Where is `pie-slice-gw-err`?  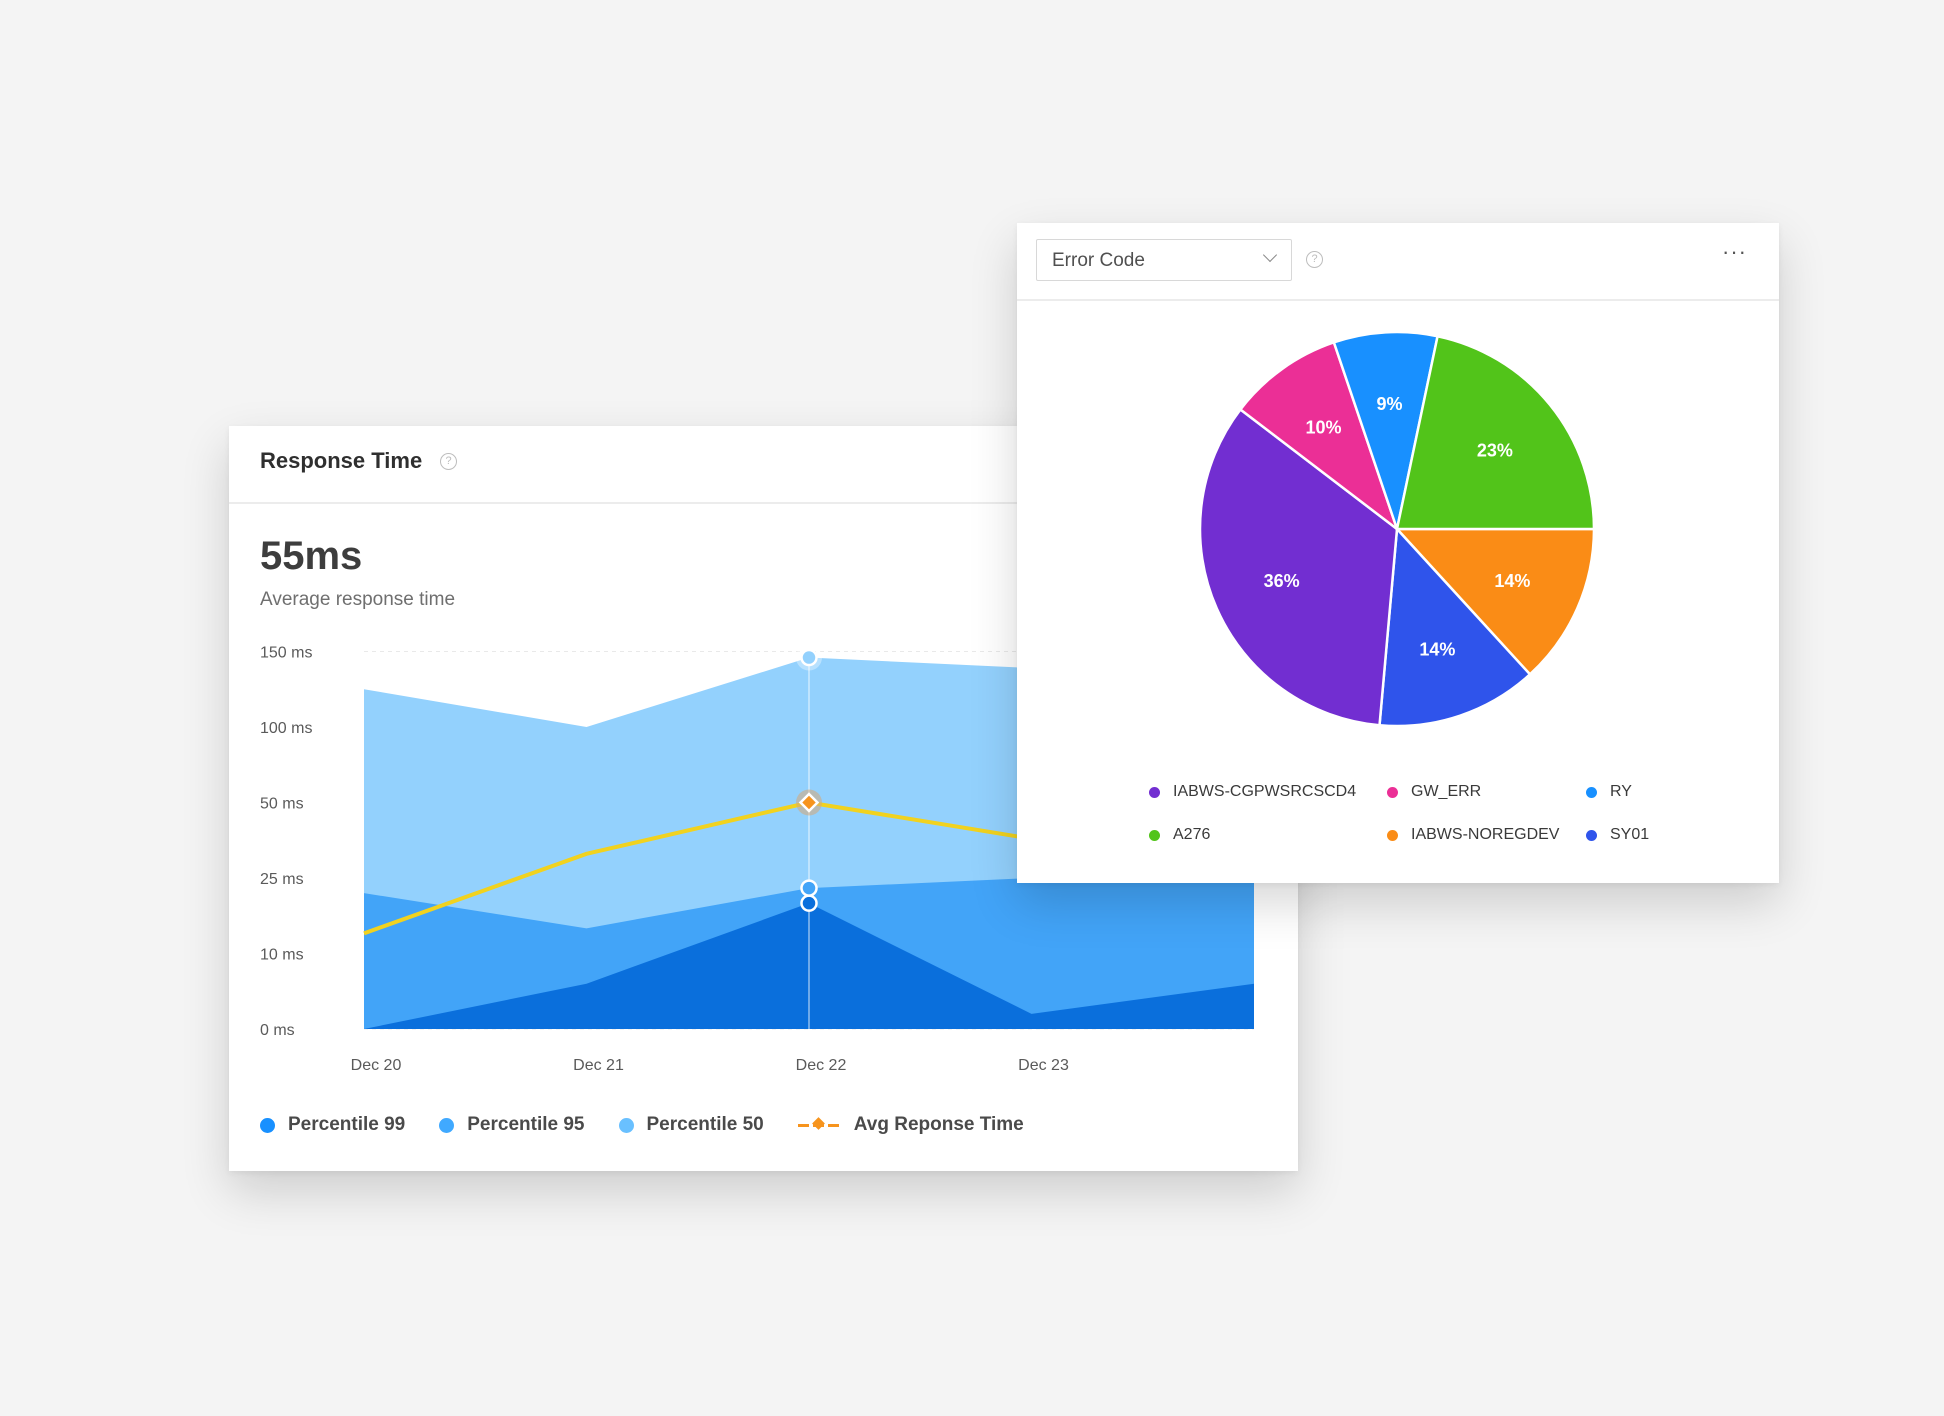 pie-slice-gw-err is located at coordinates (1319, 436).